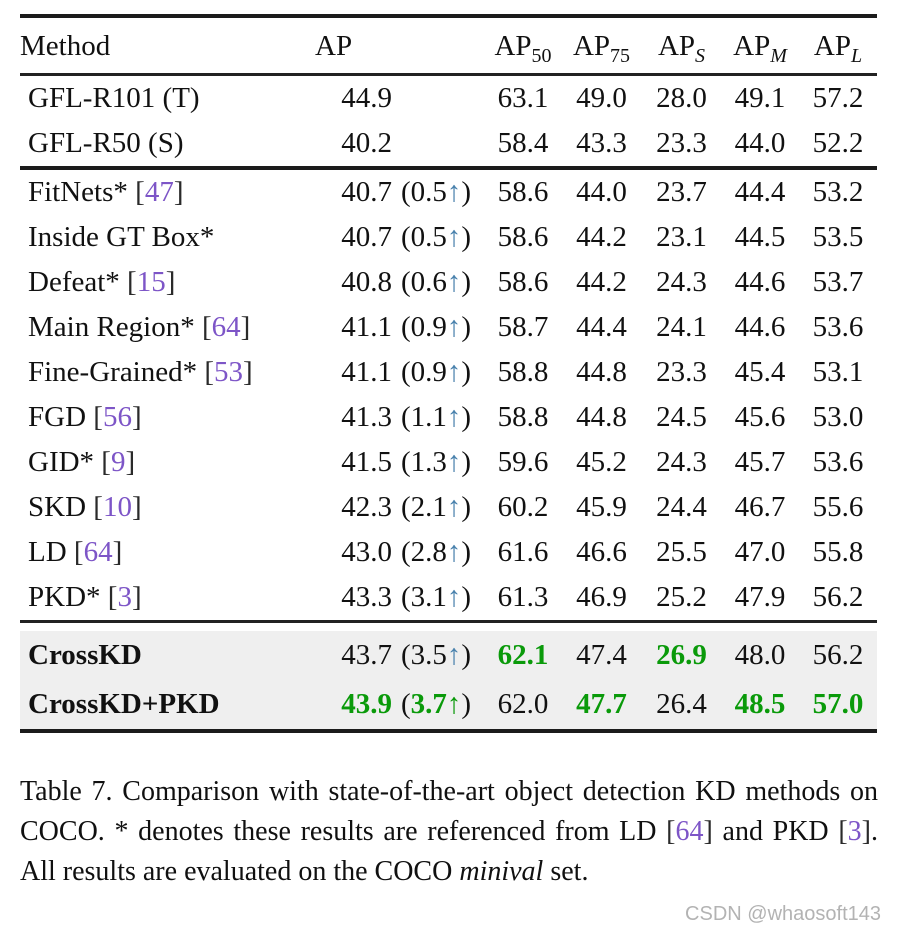  I want to click on header-row: Method AP AP50 AP75 APS APM APL, so click(448, 45).